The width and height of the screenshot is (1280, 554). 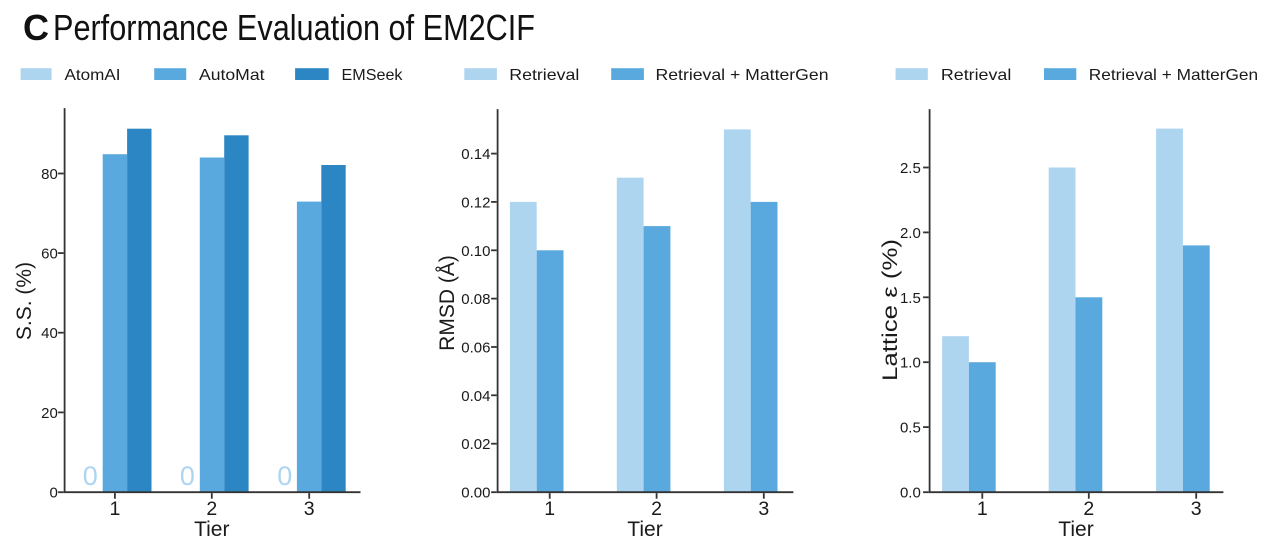 What do you see at coordinates (373, 75) in the screenshot?
I see `svg-text: EMSeek` at bounding box center [373, 75].